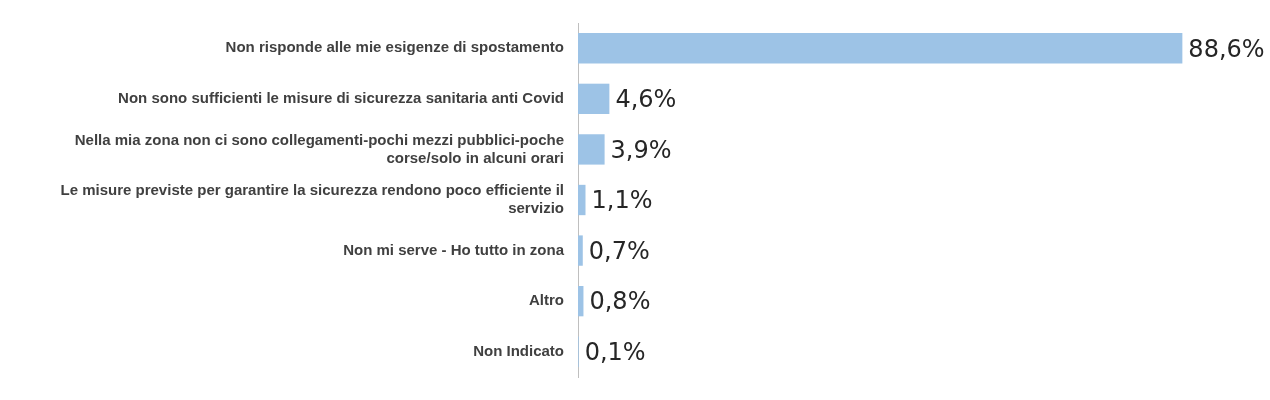  I want to click on data-label: 4,6%, so click(646, 99).